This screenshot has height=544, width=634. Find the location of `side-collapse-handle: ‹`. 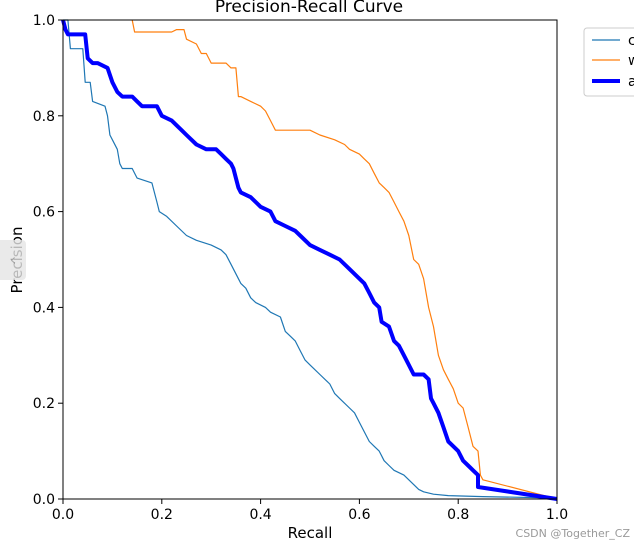

side-collapse-handle: ‹ is located at coordinates (13, 260).